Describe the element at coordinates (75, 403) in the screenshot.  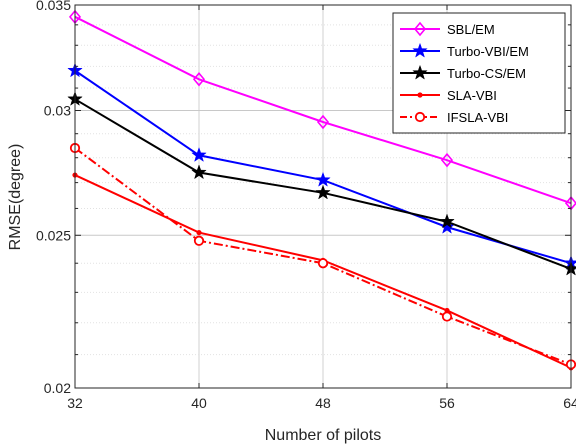
I see `x-tick-label: 32` at that location.